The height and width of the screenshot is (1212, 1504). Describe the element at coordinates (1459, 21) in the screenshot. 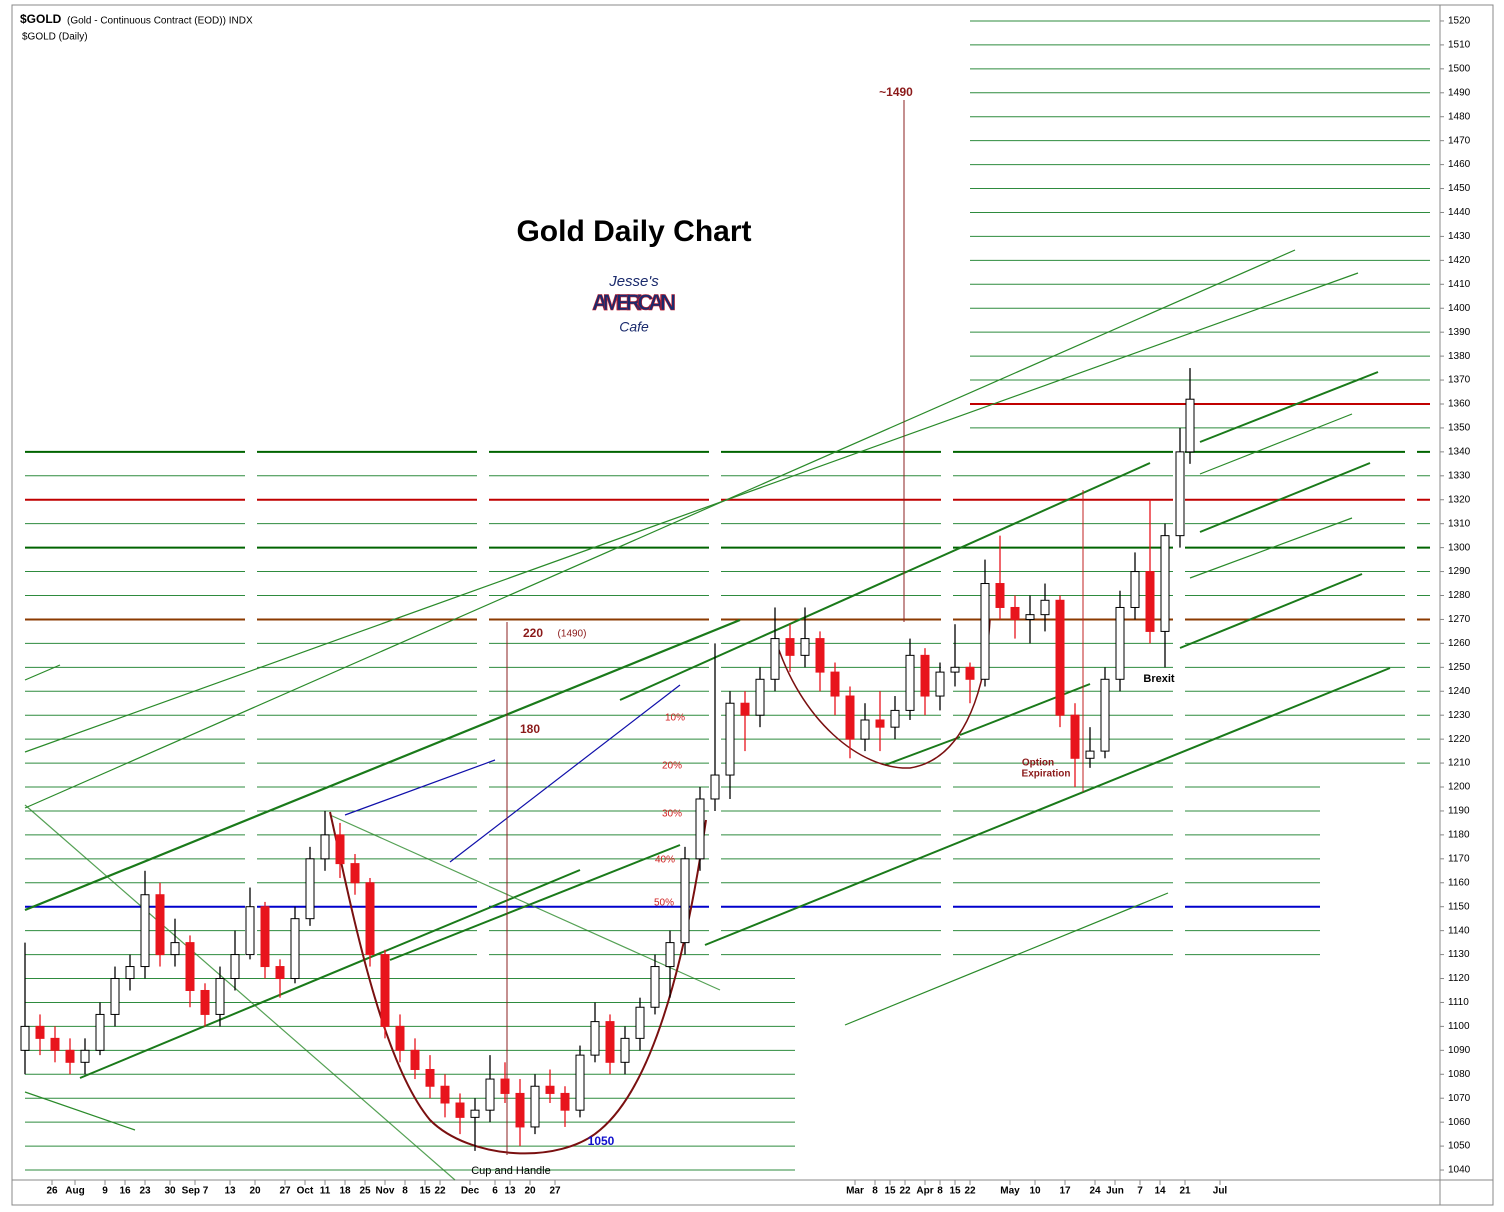

I see `y-tick-label: 1520` at that location.